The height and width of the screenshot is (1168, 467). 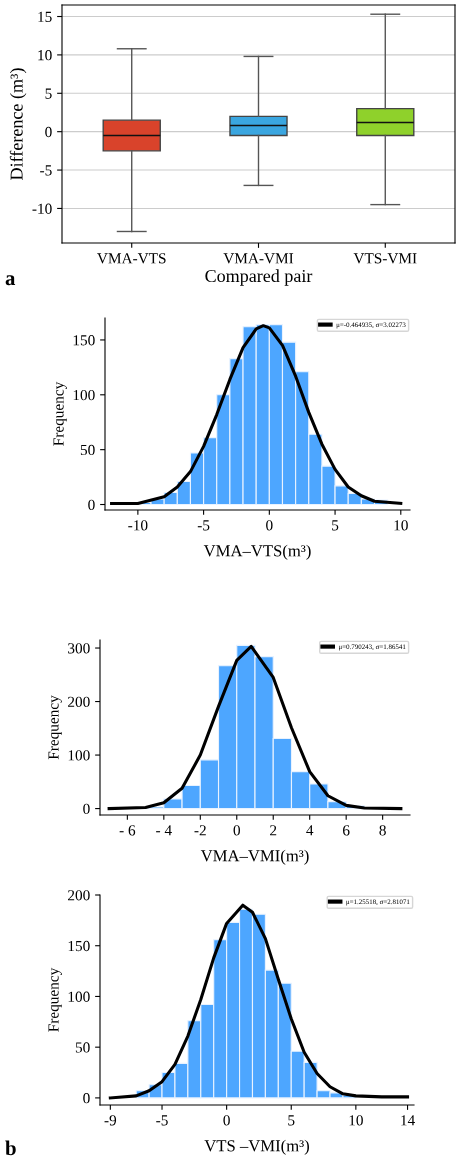 What do you see at coordinates (385, 258) in the screenshot?
I see `x-tick-label: VTS-VMI` at bounding box center [385, 258].